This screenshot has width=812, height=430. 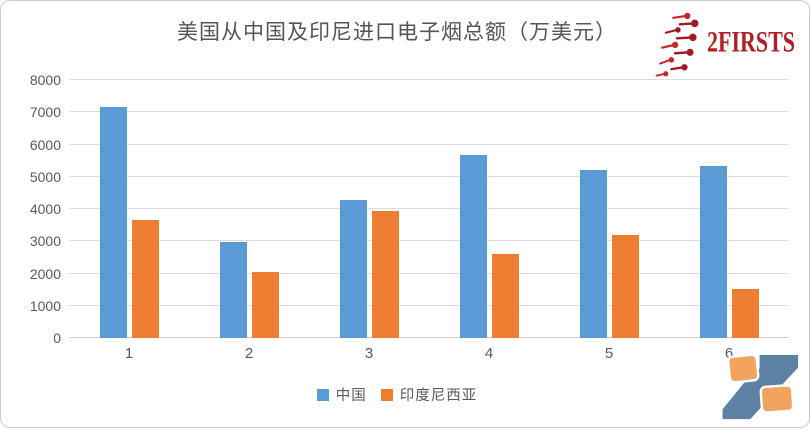 I want to click on legend-label-indonesia: 印度尼西亚, so click(x=438, y=396).